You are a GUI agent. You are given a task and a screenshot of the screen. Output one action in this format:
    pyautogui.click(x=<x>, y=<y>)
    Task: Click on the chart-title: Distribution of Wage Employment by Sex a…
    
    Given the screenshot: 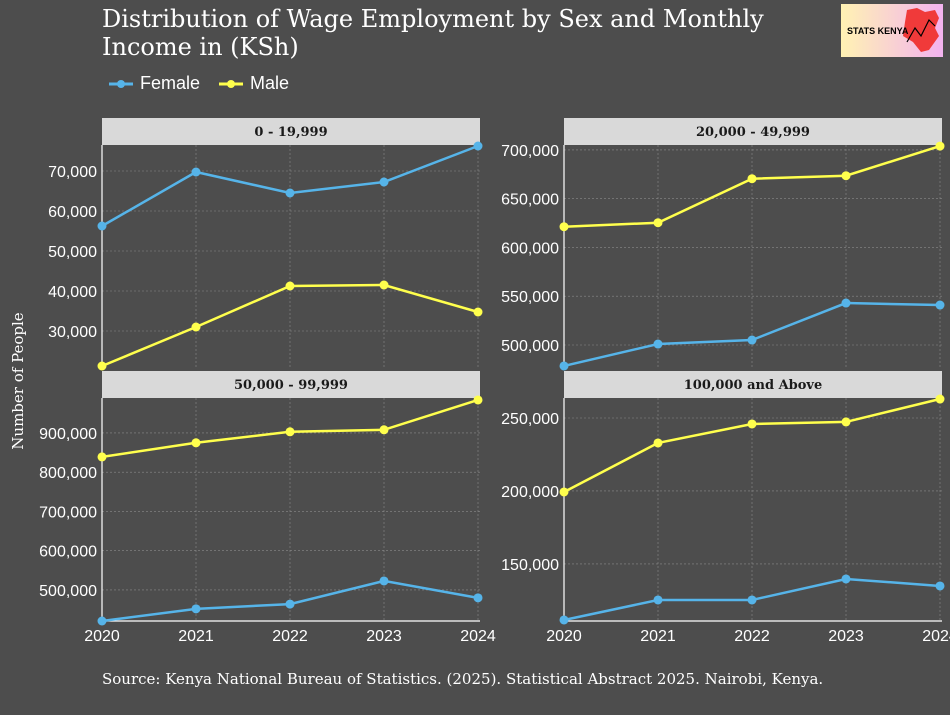 What is the action you would take?
    pyautogui.click(x=433, y=33)
    